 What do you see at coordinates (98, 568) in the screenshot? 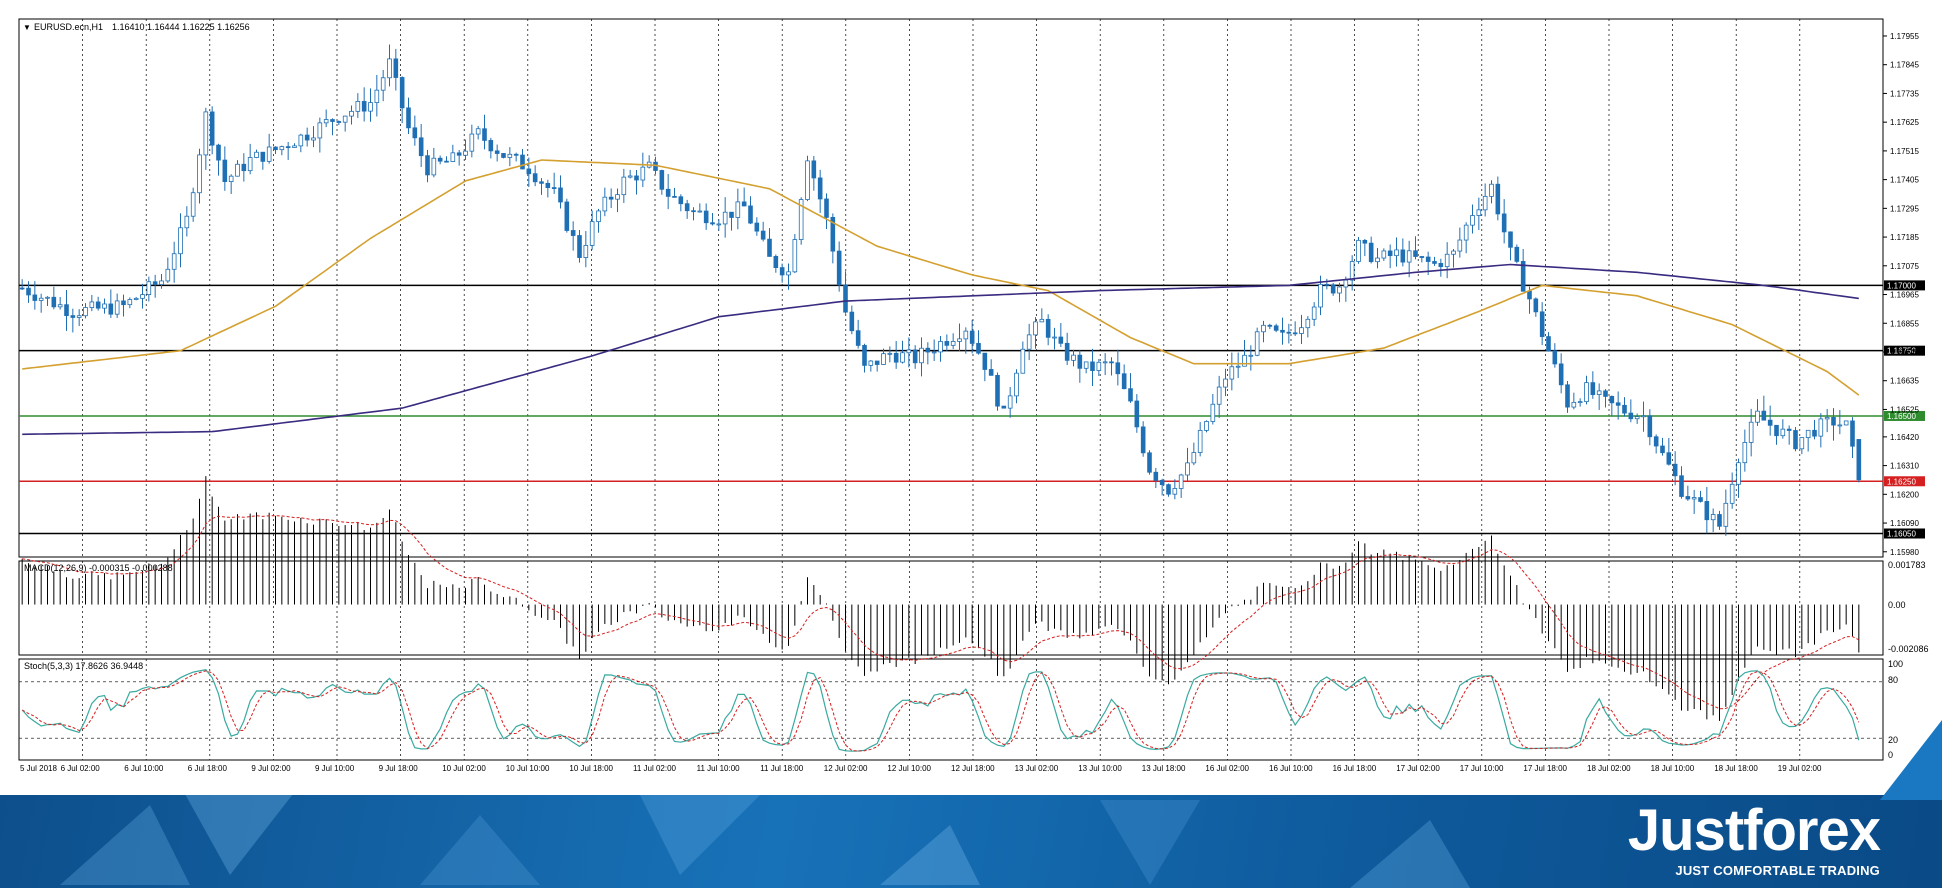
I see `macd-label: MACD(12,26,9) -0.000315 -0.000288` at bounding box center [98, 568].